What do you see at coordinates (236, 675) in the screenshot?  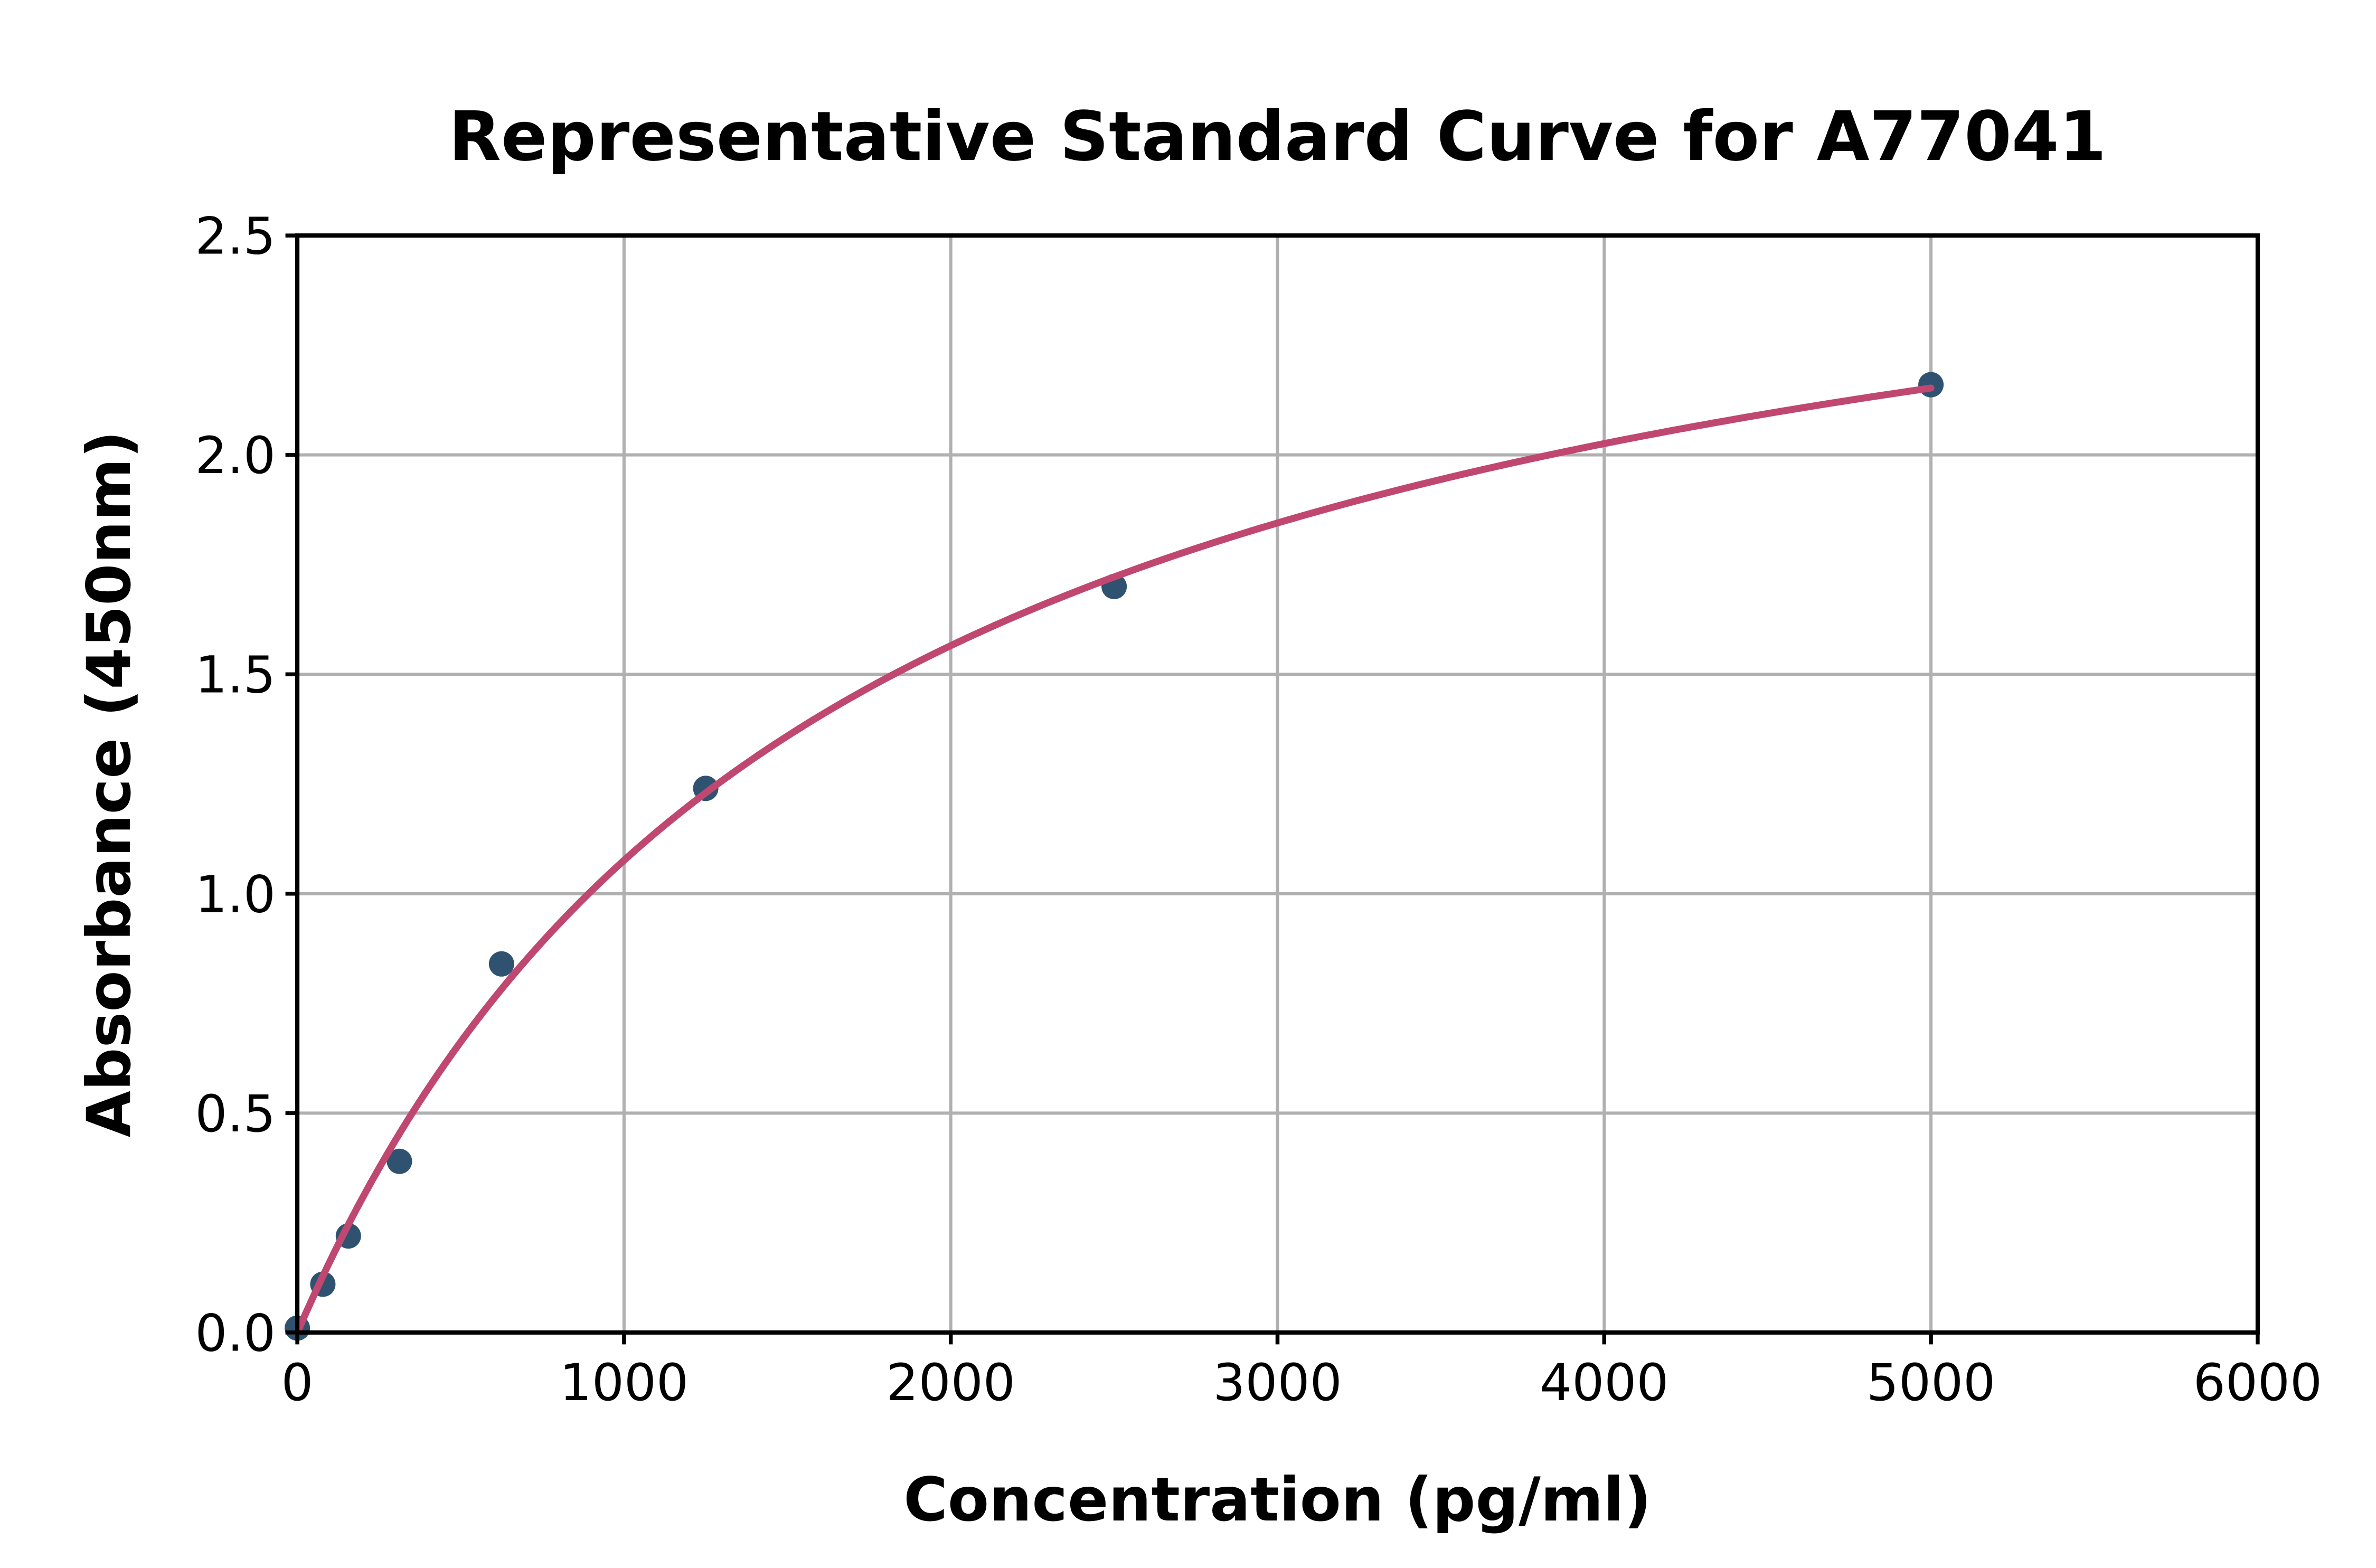 I see `y-tick-label: 1.5` at bounding box center [236, 675].